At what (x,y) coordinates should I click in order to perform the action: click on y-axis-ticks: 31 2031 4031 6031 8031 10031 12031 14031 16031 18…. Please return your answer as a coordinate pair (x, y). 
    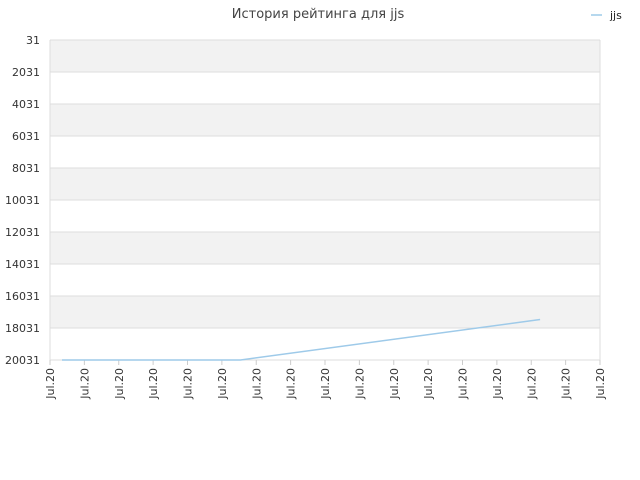
    Looking at the image, I should click on (22, 200).